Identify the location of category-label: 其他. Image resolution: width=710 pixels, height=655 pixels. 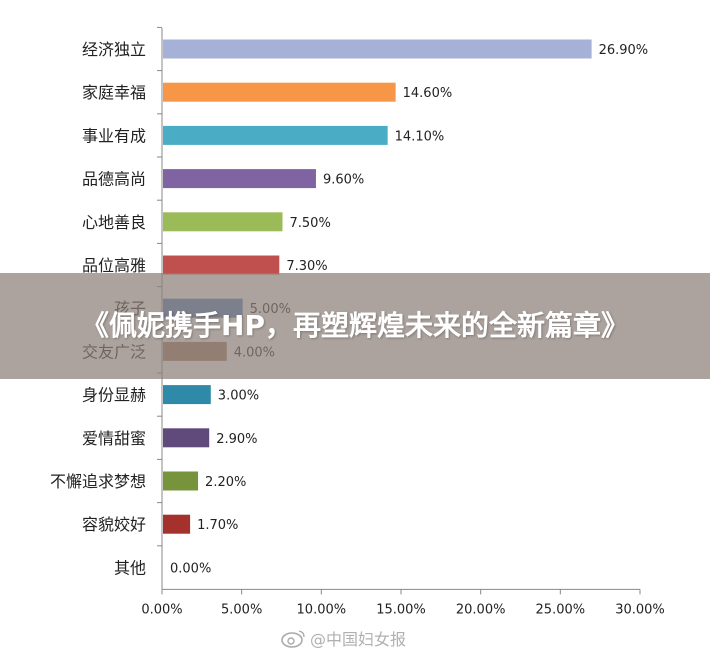
(130, 567).